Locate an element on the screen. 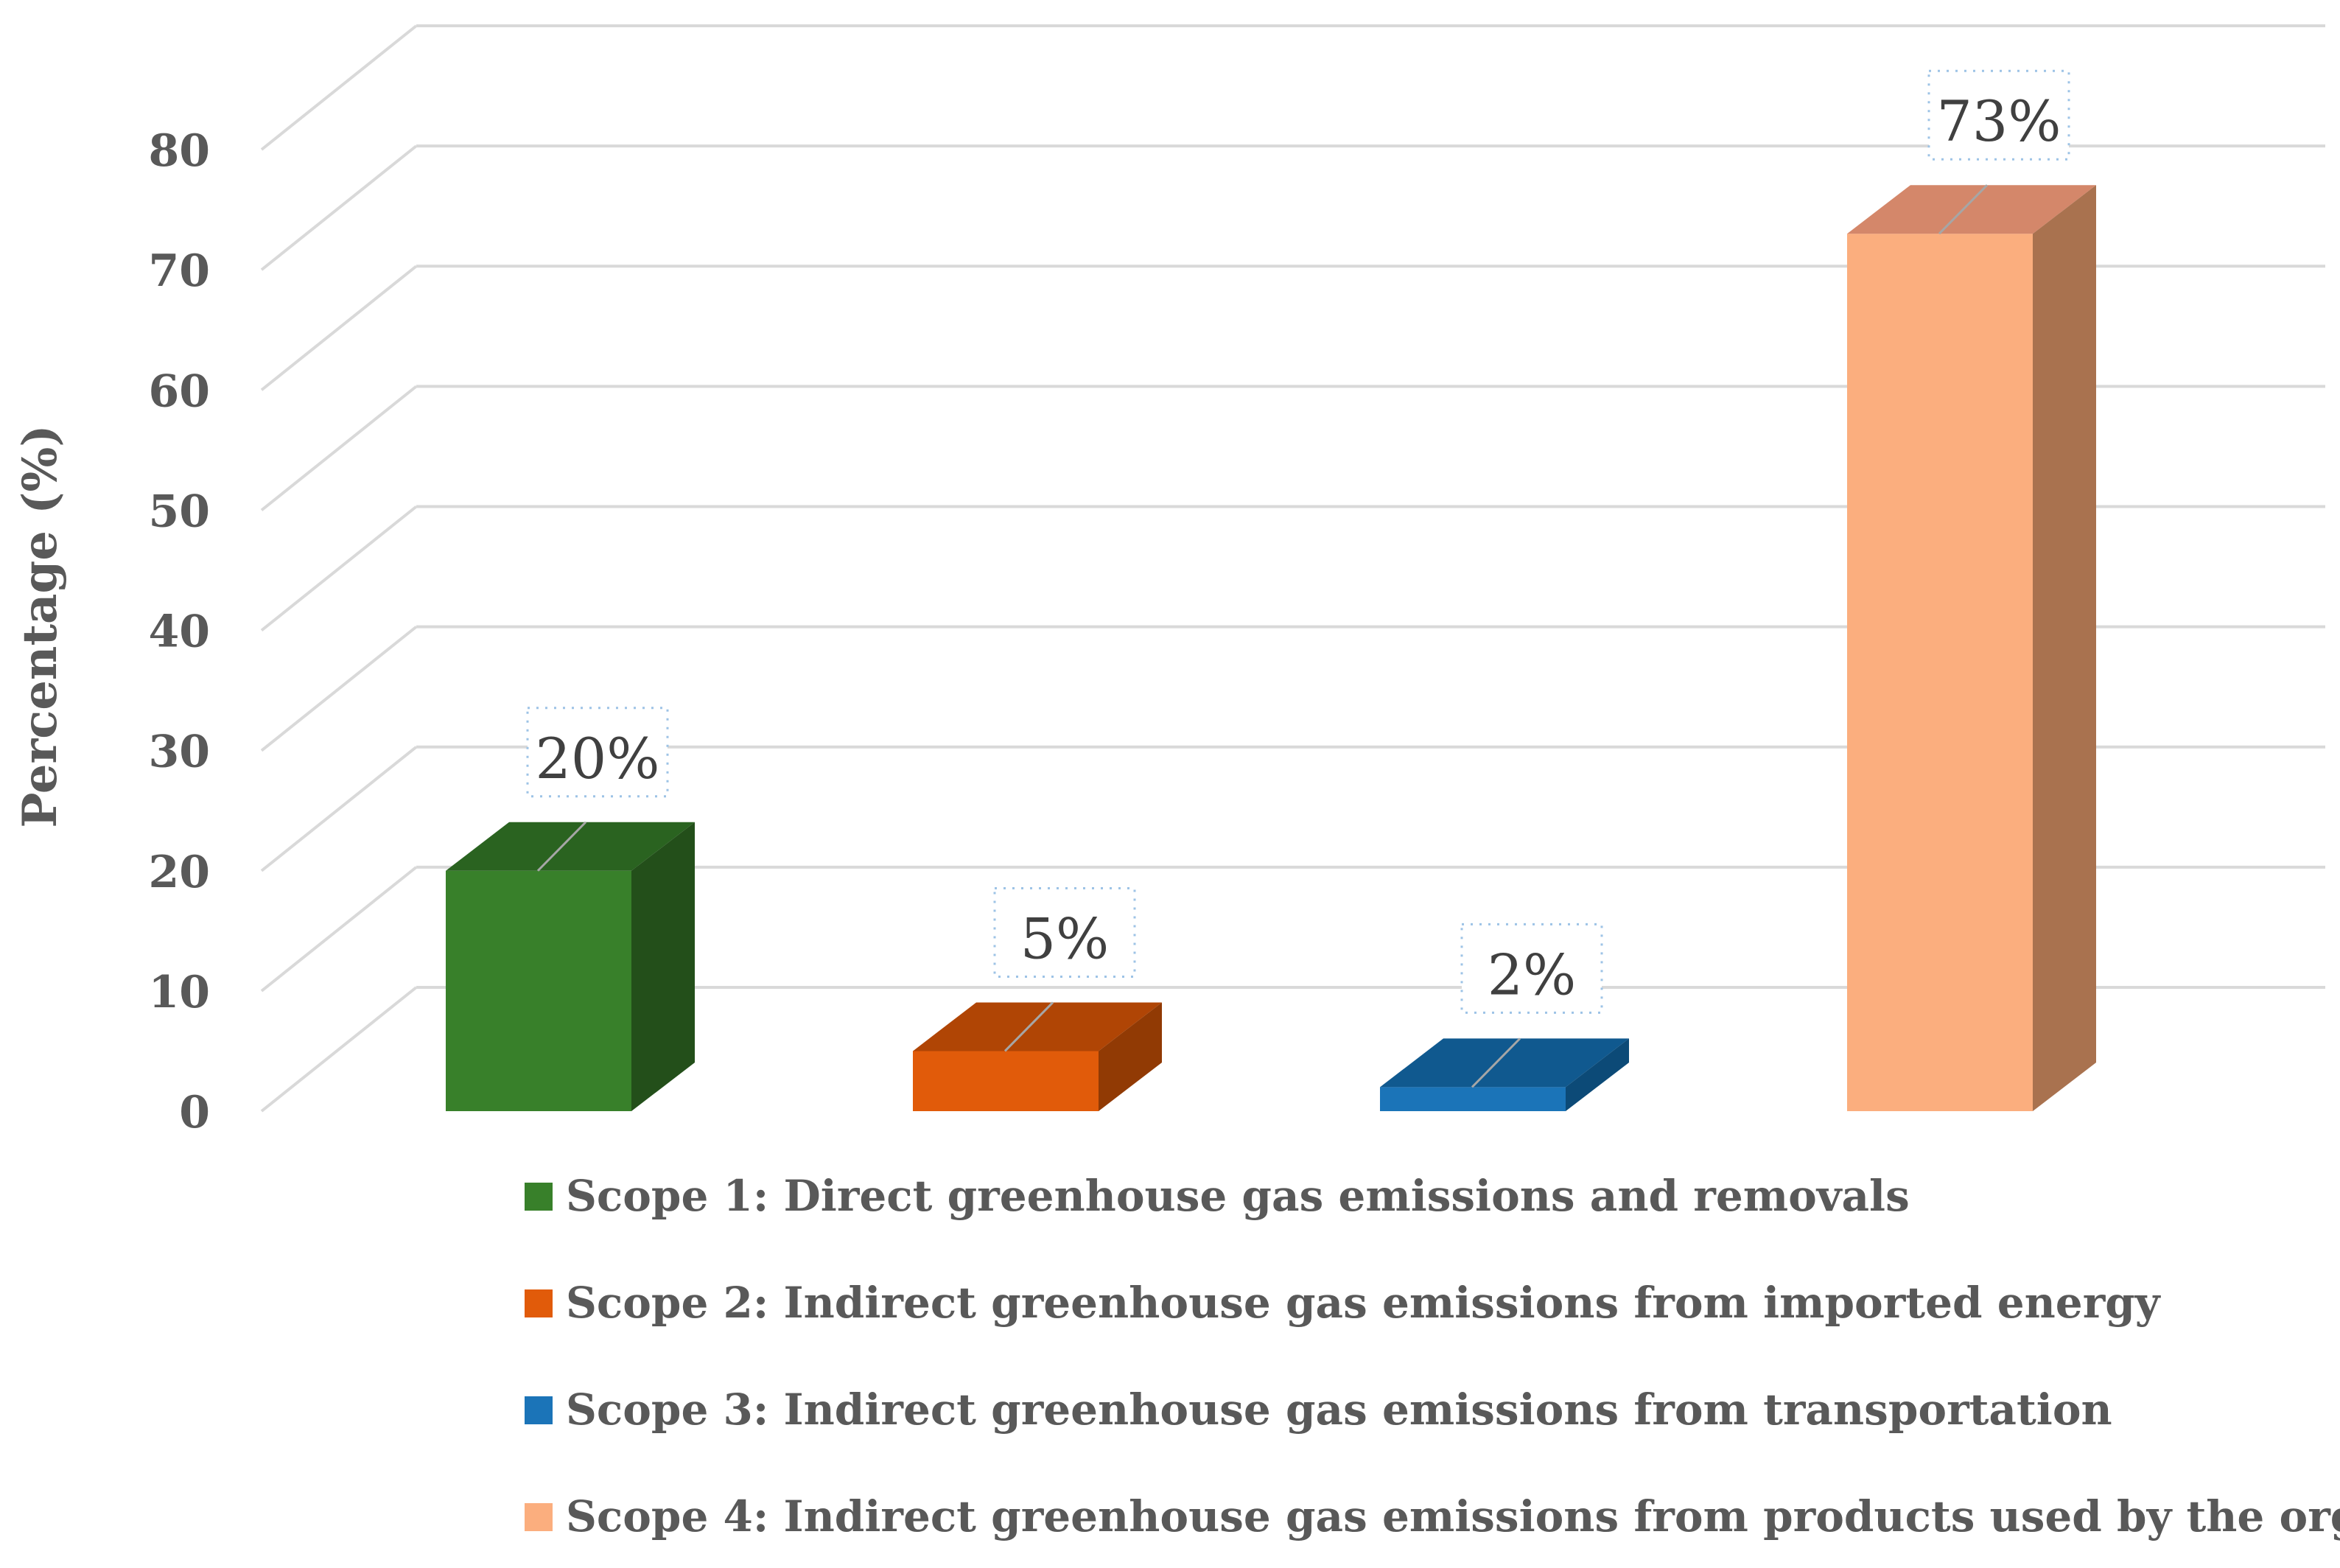  y-tick-label: 60 is located at coordinates (180, 391).